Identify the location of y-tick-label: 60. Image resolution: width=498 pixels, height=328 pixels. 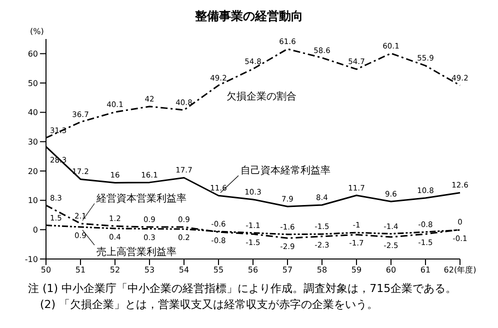
(33, 54).